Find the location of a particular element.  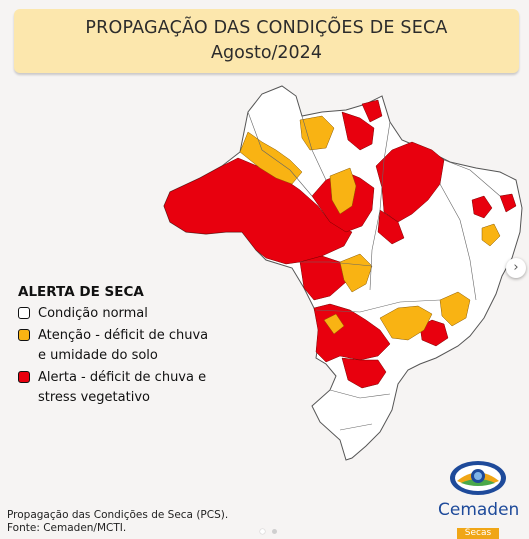

region-sao-paulo is located at coordinates (406, 323).